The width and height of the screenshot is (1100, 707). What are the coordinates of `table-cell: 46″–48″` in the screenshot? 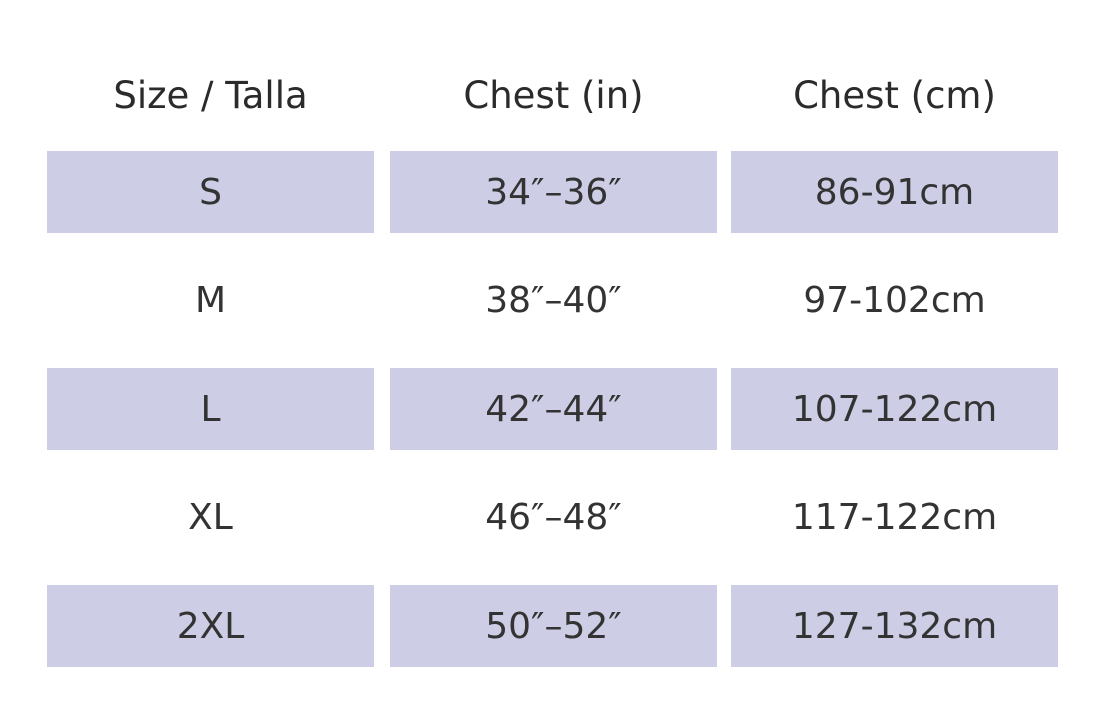 It's located at (553, 517).